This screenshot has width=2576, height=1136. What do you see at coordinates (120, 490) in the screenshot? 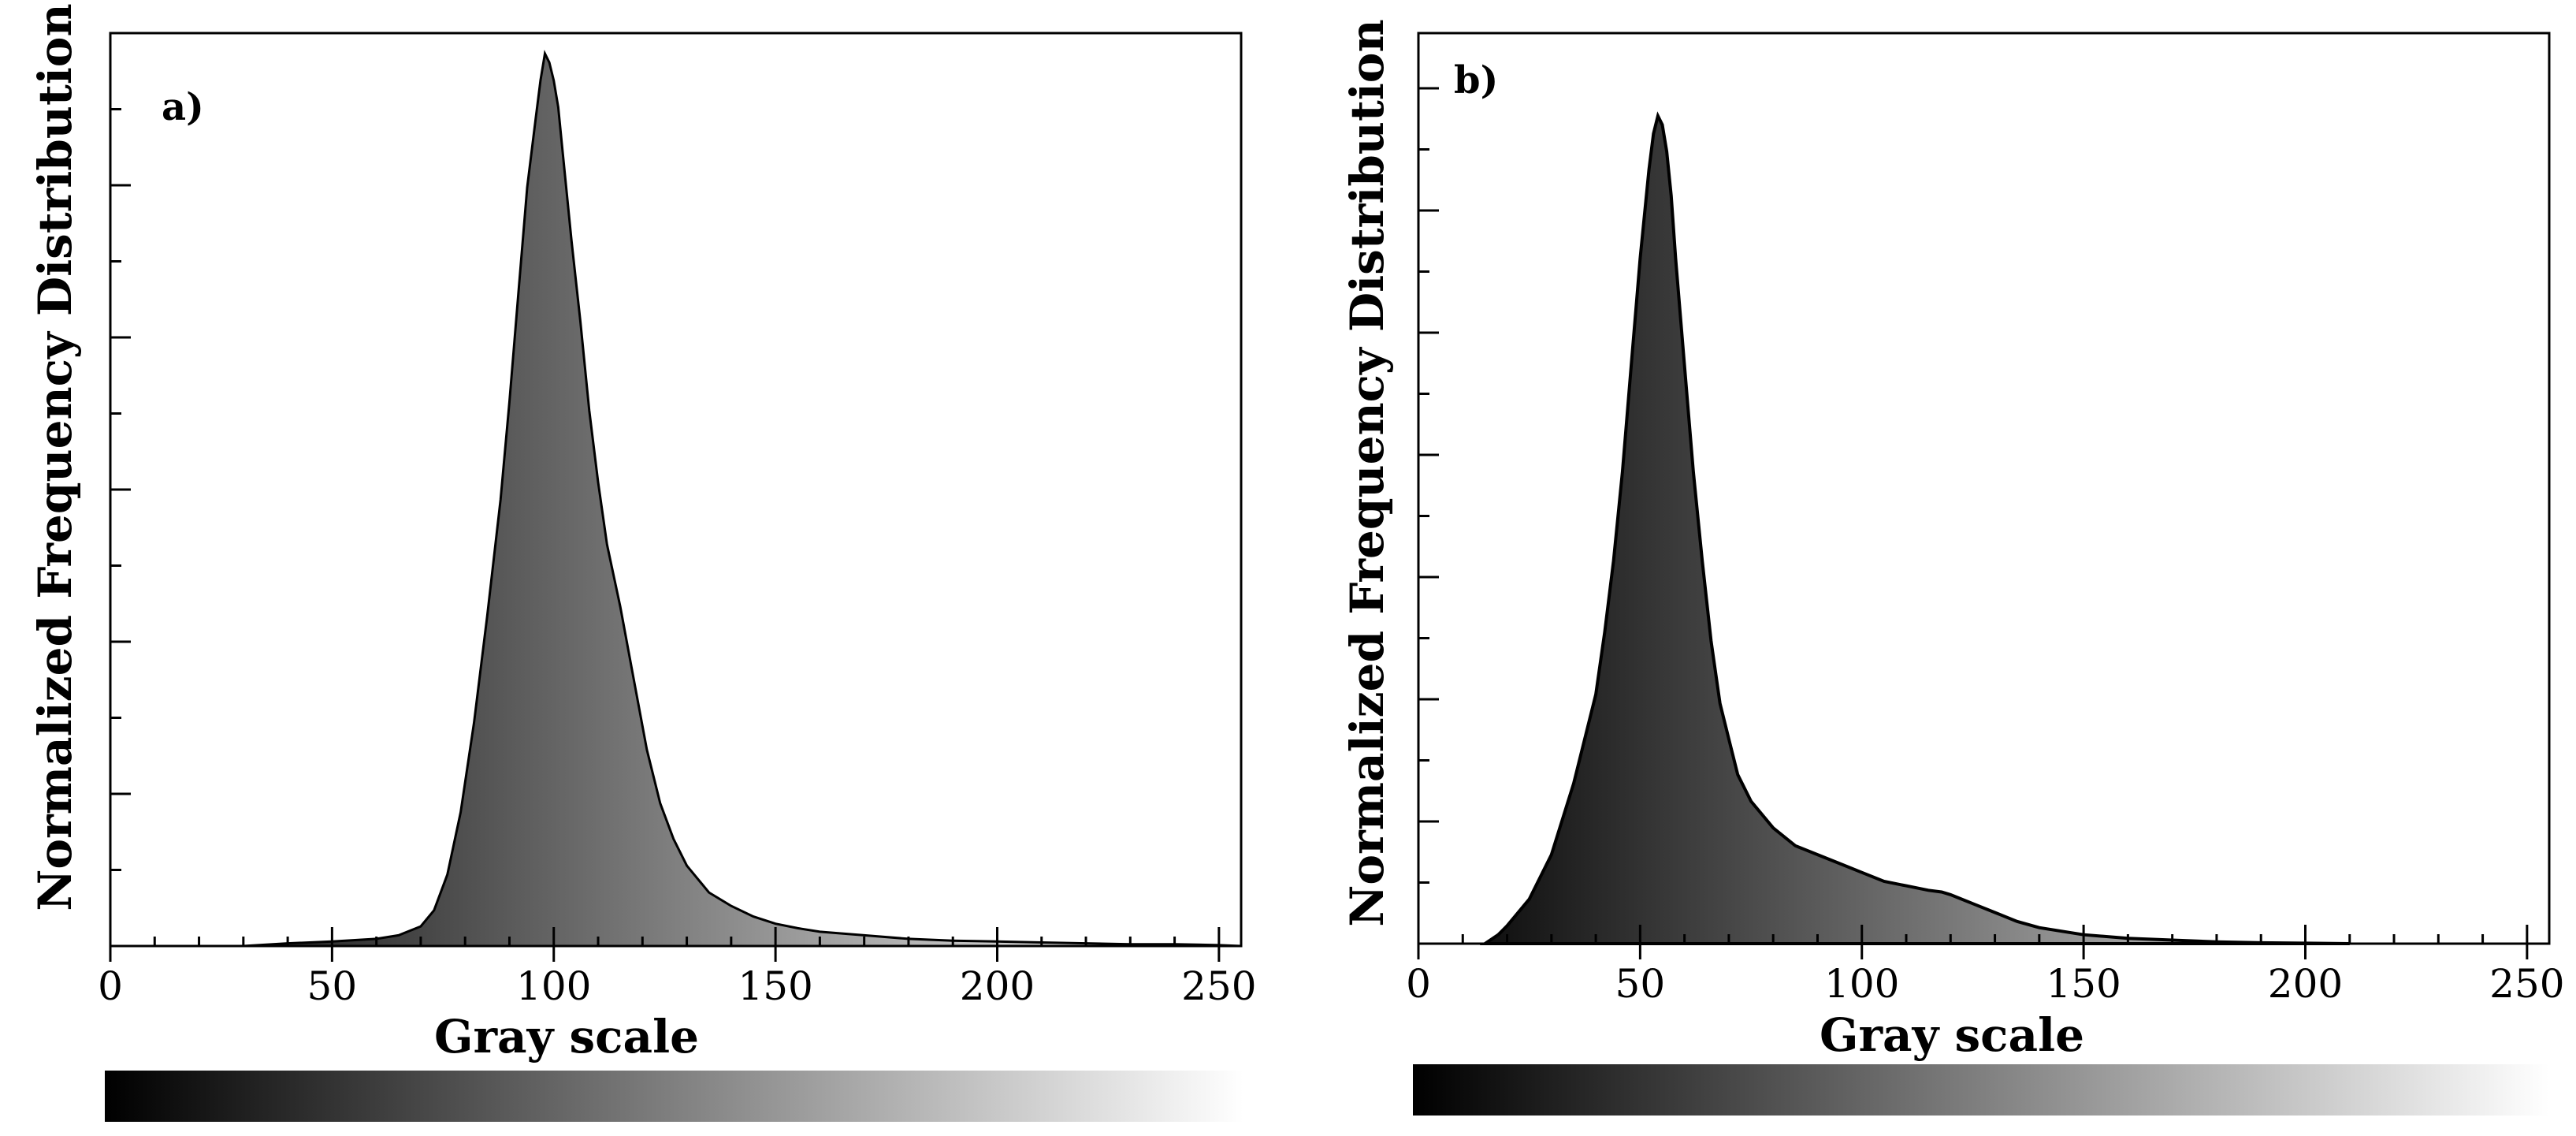
I see `y-ticks-a` at bounding box center [120, 490].